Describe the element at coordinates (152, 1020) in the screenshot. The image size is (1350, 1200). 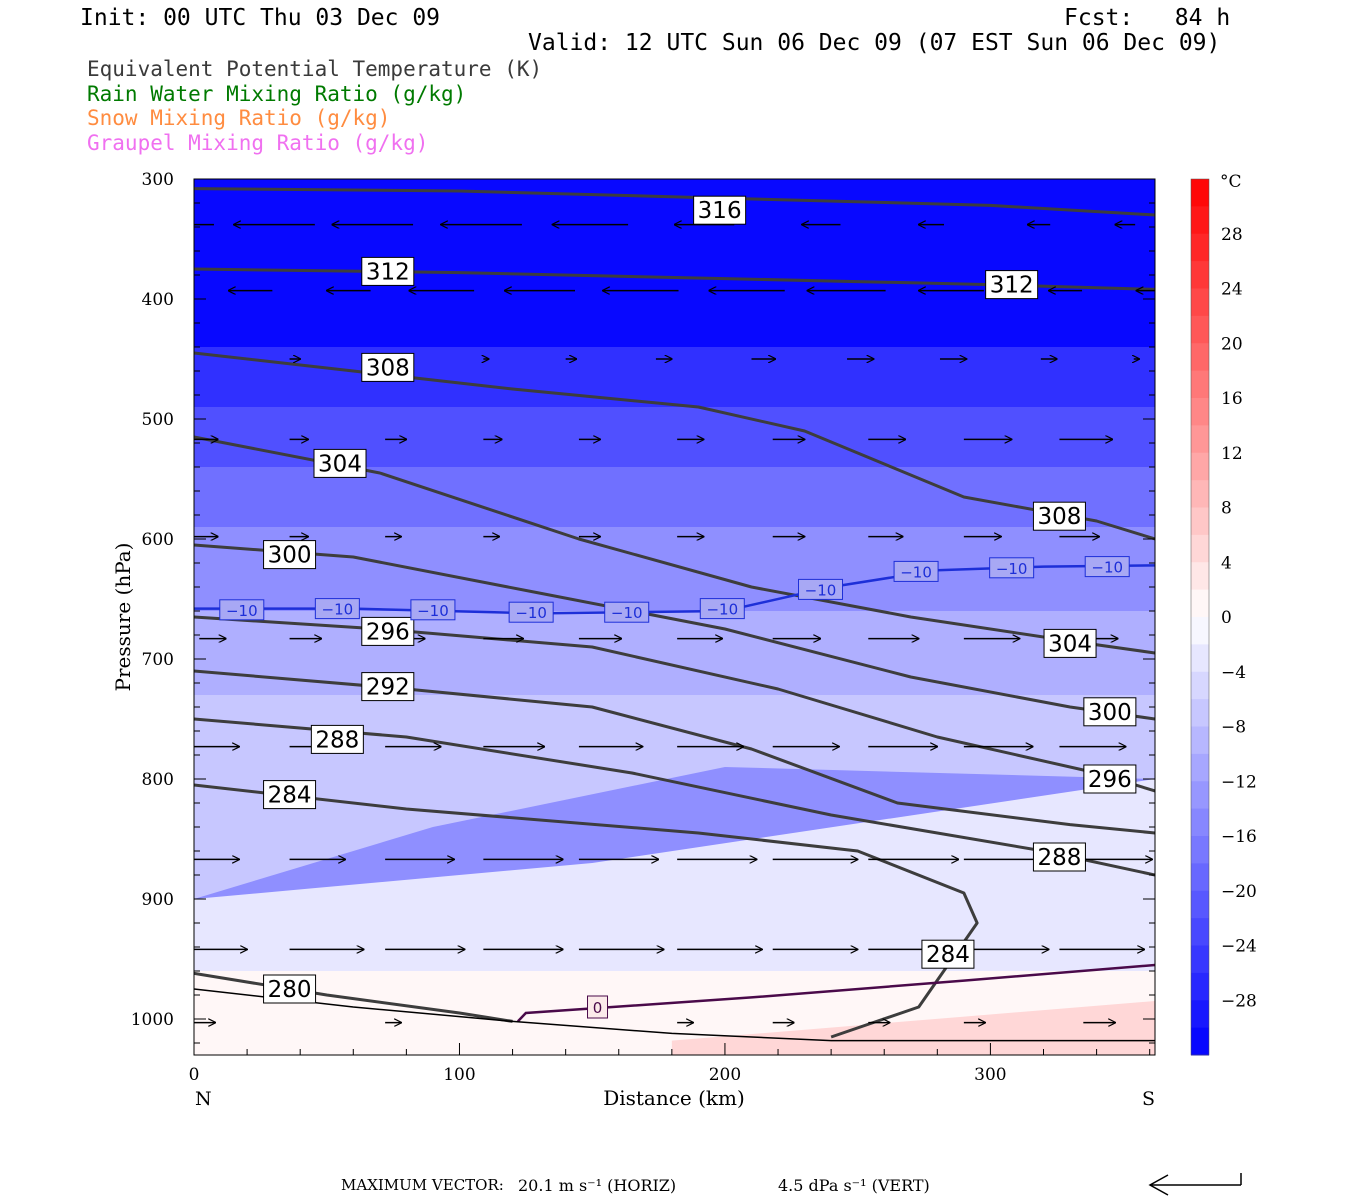
I see `y-tick-label: 1000` at that location.